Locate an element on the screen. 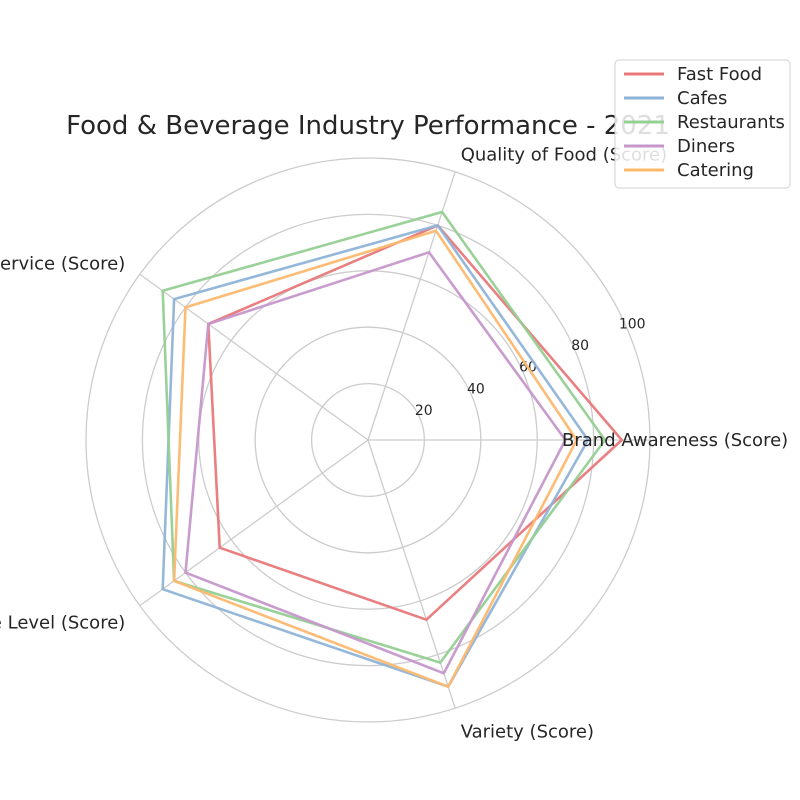 This screenshot has width=800, height=800. legend-box is located at coordinates (702, 124).